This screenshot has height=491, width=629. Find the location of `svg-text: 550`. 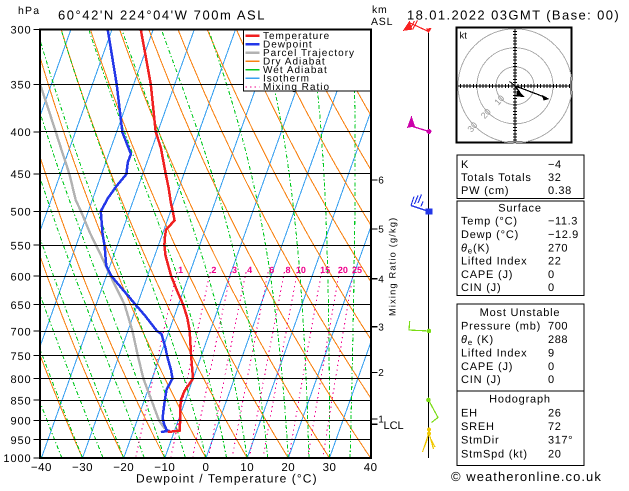

svg-text: 550 is located at coordinates (20, 246).